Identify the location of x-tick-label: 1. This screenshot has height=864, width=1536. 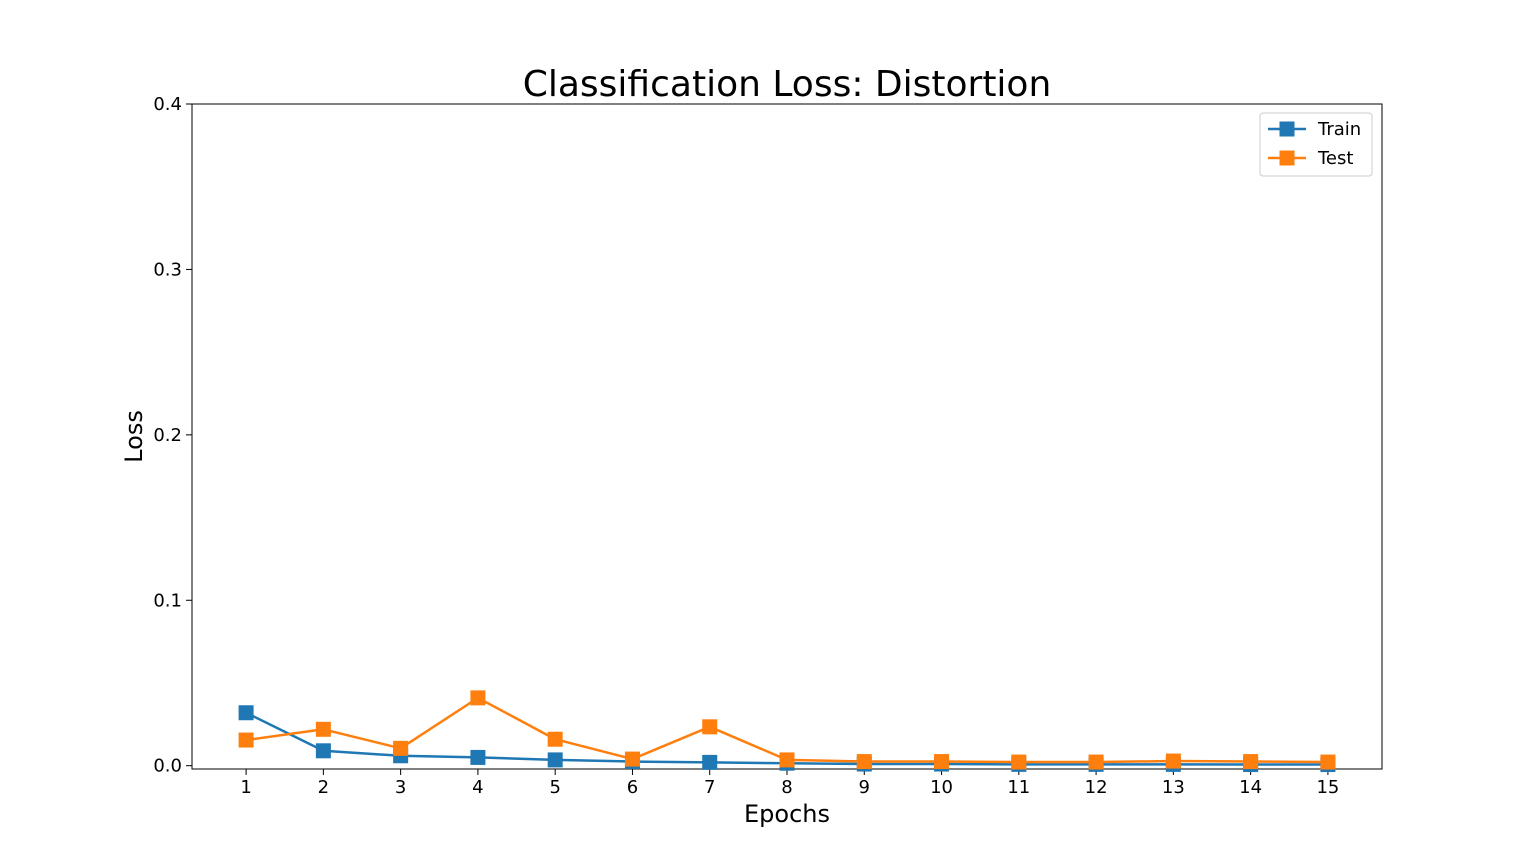
(245, 787).